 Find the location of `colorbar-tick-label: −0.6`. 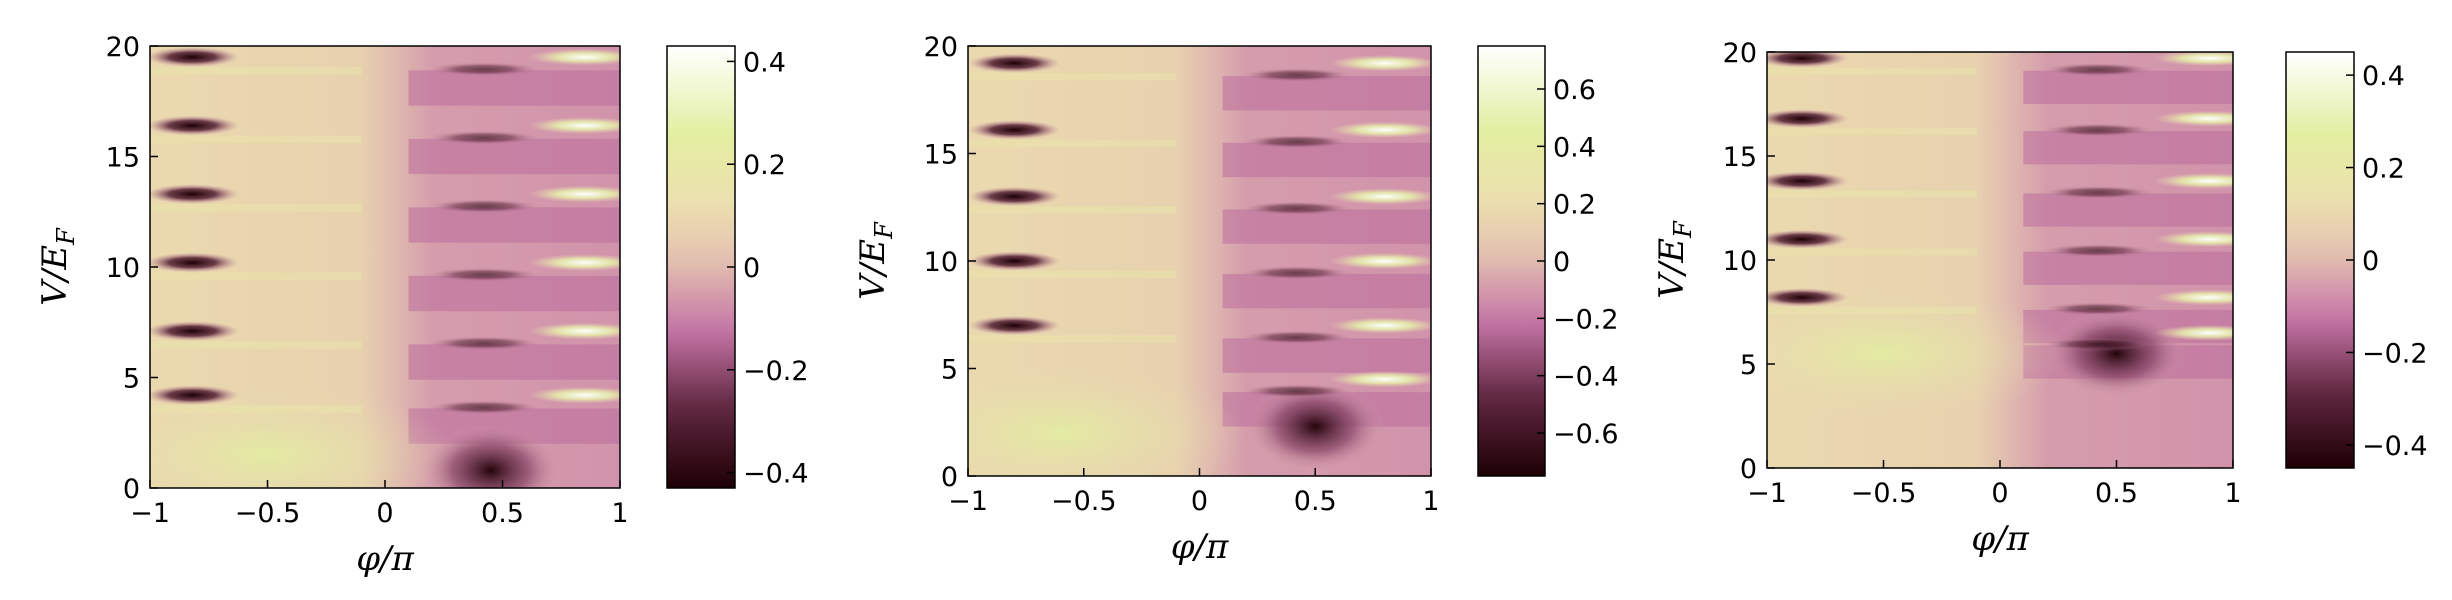

colorbar-tick-label: −0.6 is located at coordinates (1586, 434).